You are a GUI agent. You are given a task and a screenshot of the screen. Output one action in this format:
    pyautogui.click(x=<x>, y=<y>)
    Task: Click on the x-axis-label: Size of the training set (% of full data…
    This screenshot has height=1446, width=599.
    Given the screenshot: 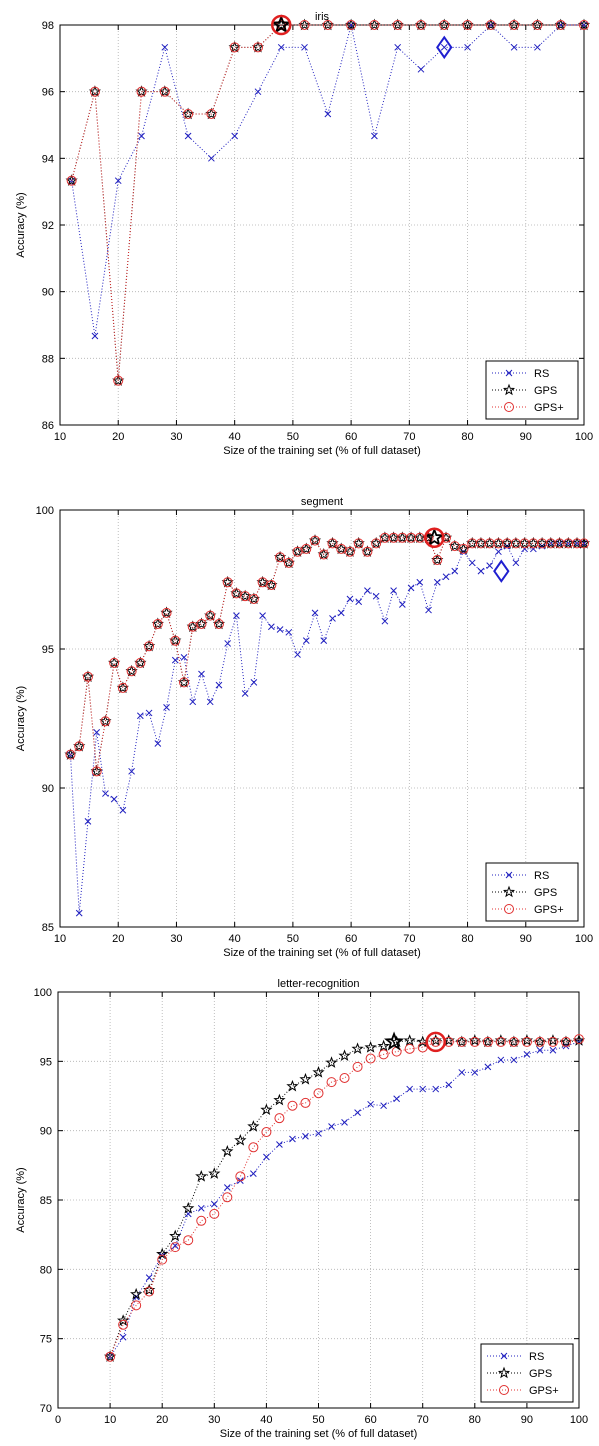 What is the action you would take?
    pyautogui.click(x=322, y=451)
    